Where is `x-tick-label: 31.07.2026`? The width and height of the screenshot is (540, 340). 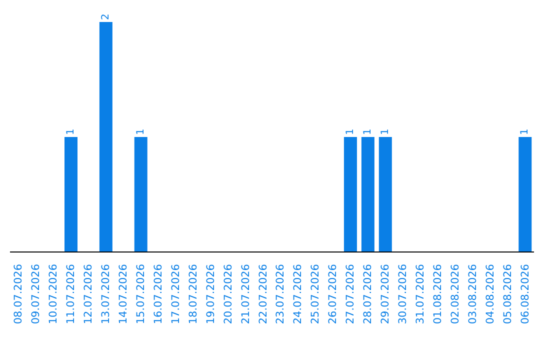
x-tick-label: 31.07.2026 is located at coordinates (420, 294).